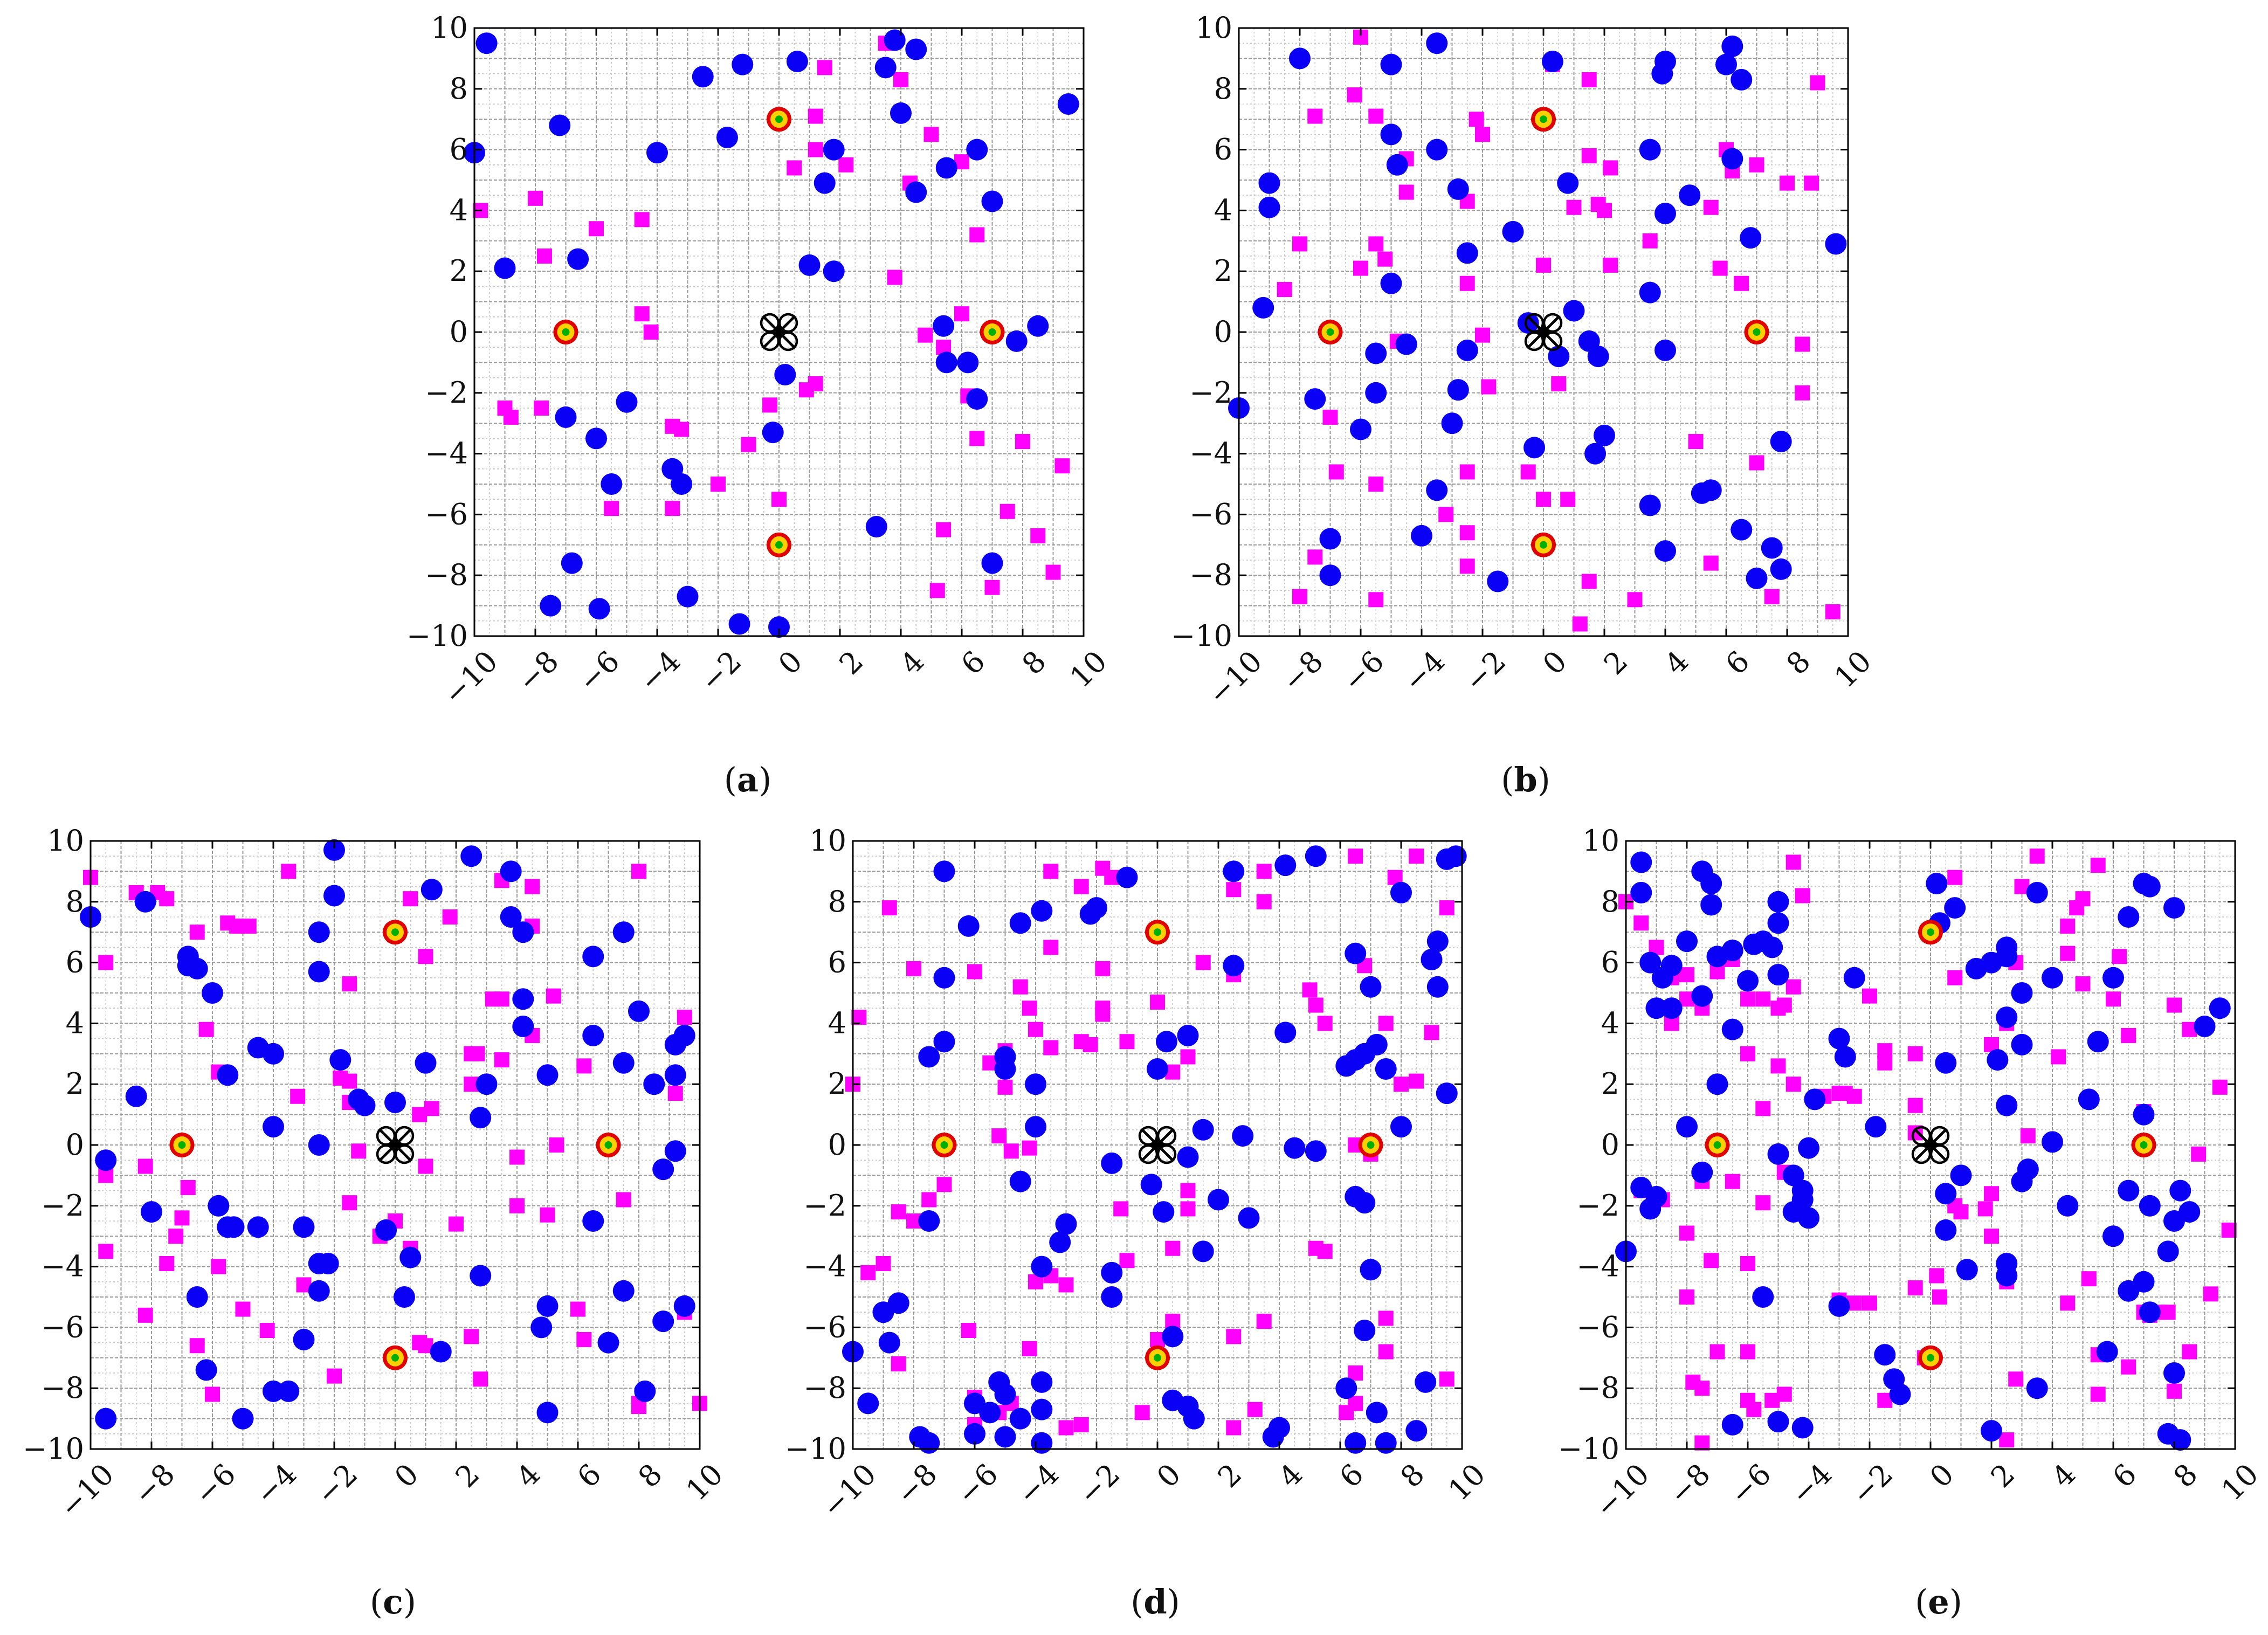 The width and height of the screenshot is (2268, 1635). What do you see at coordinates (1923, 1151) in the screenshot?
I see `circle-obstacle-series` at bounding box center [1923, 1151].